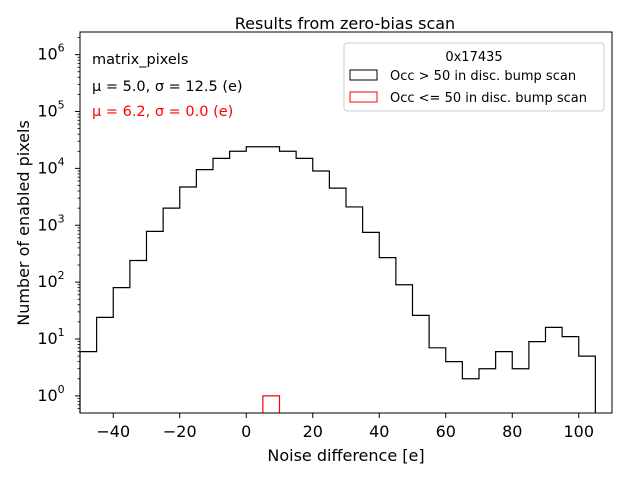 Image resolution: width=640 pixels, height=480 pixels. I want to click on legend-entry-black: Occ > 50 in disc. bump scan, so click(483, 76).